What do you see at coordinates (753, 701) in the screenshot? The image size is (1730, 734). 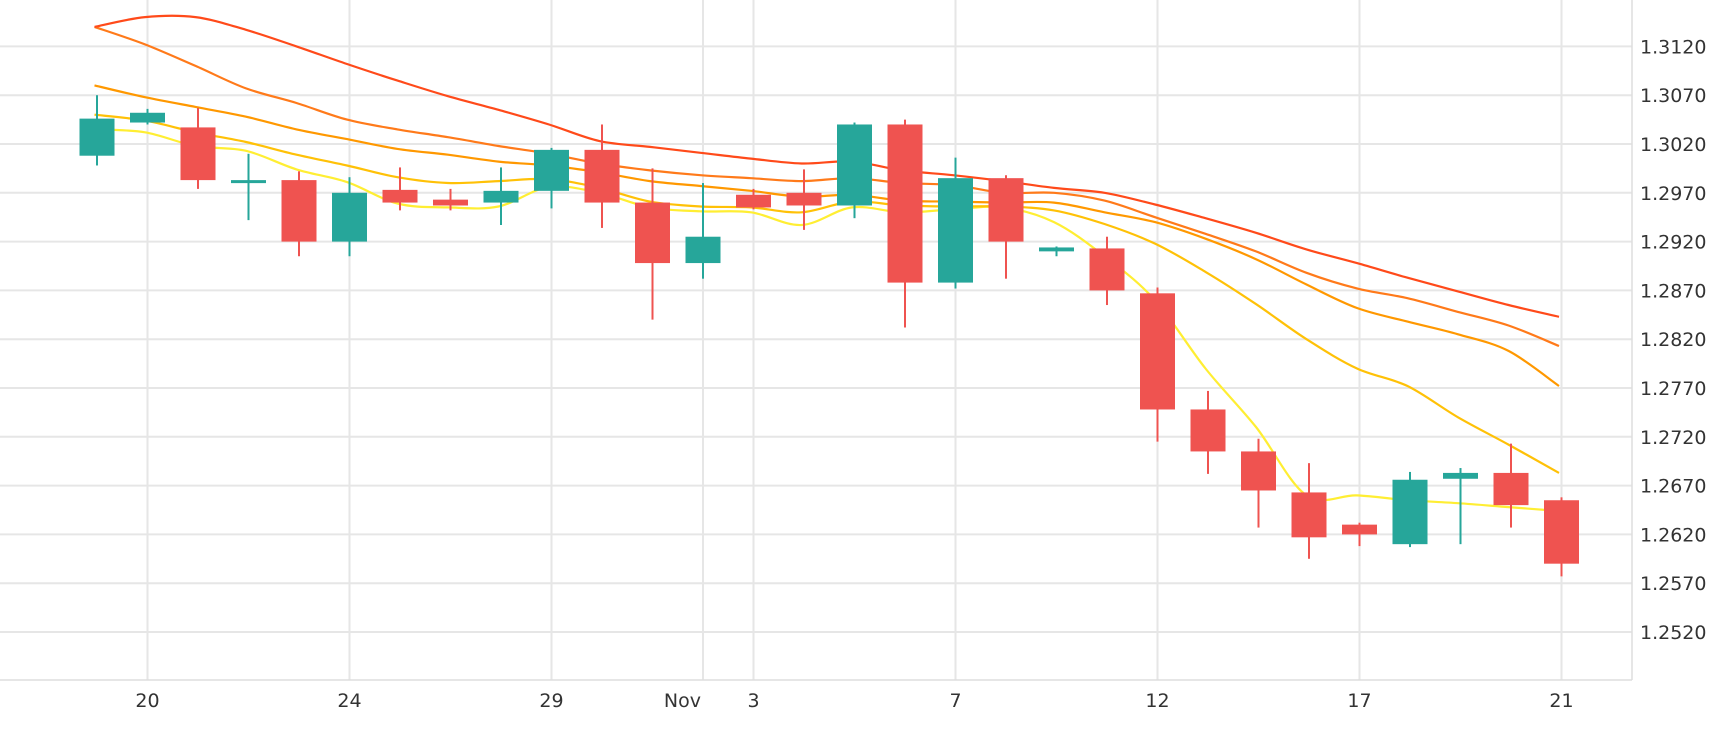 I see `x-tick-label: 3` at bounding box center [753, 701].